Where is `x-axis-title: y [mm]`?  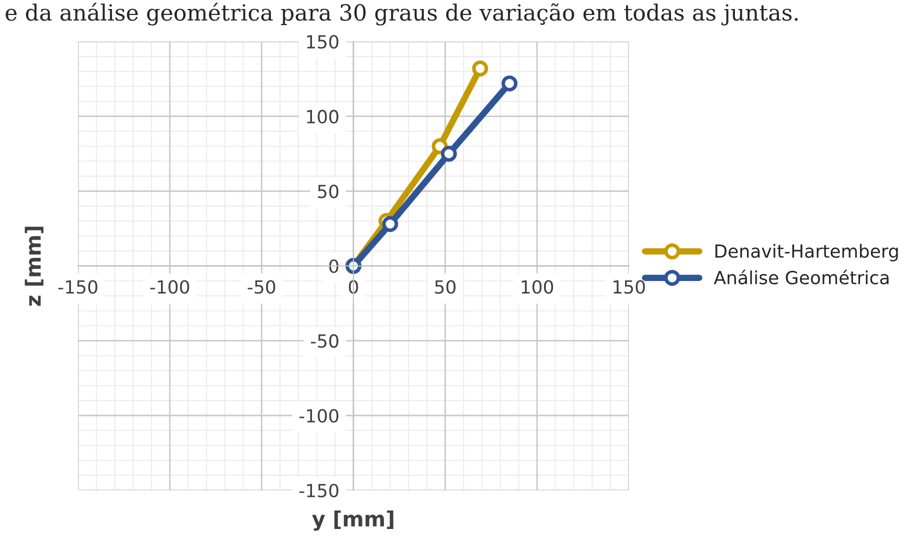
x-axis-title: y [mm] is located at coordinates (353, 520).